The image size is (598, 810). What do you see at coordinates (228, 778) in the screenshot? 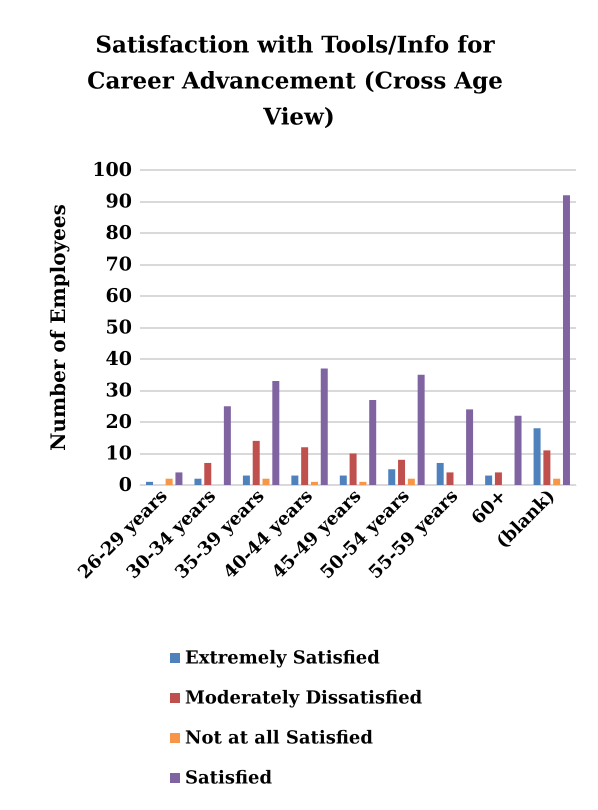
I see `legend-label: Satisfied` at bounding box center [228, 778].